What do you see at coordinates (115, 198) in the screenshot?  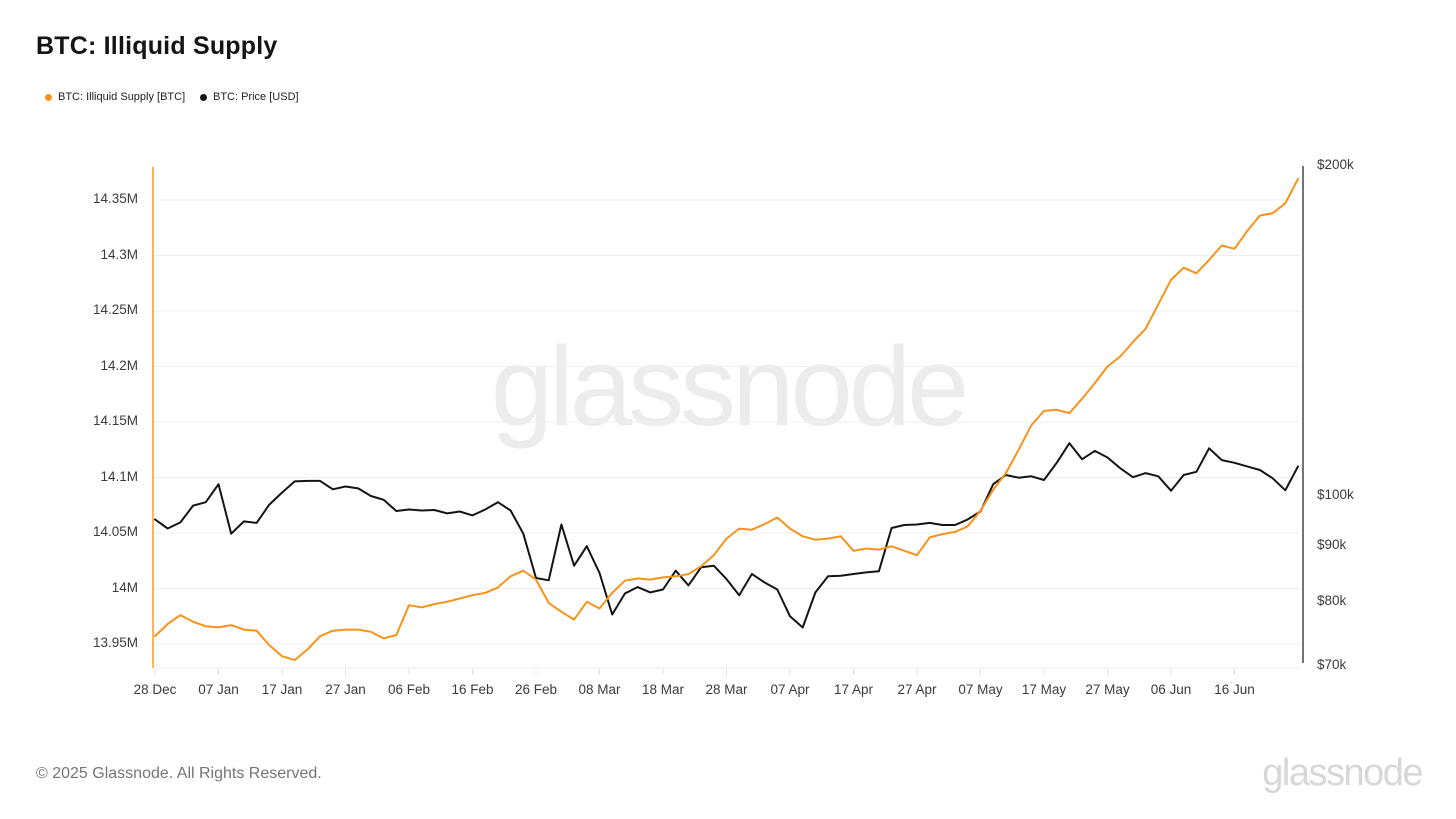 I see `y-axis-left-tick-label: 14.35M` at bounding box center [115, 198].